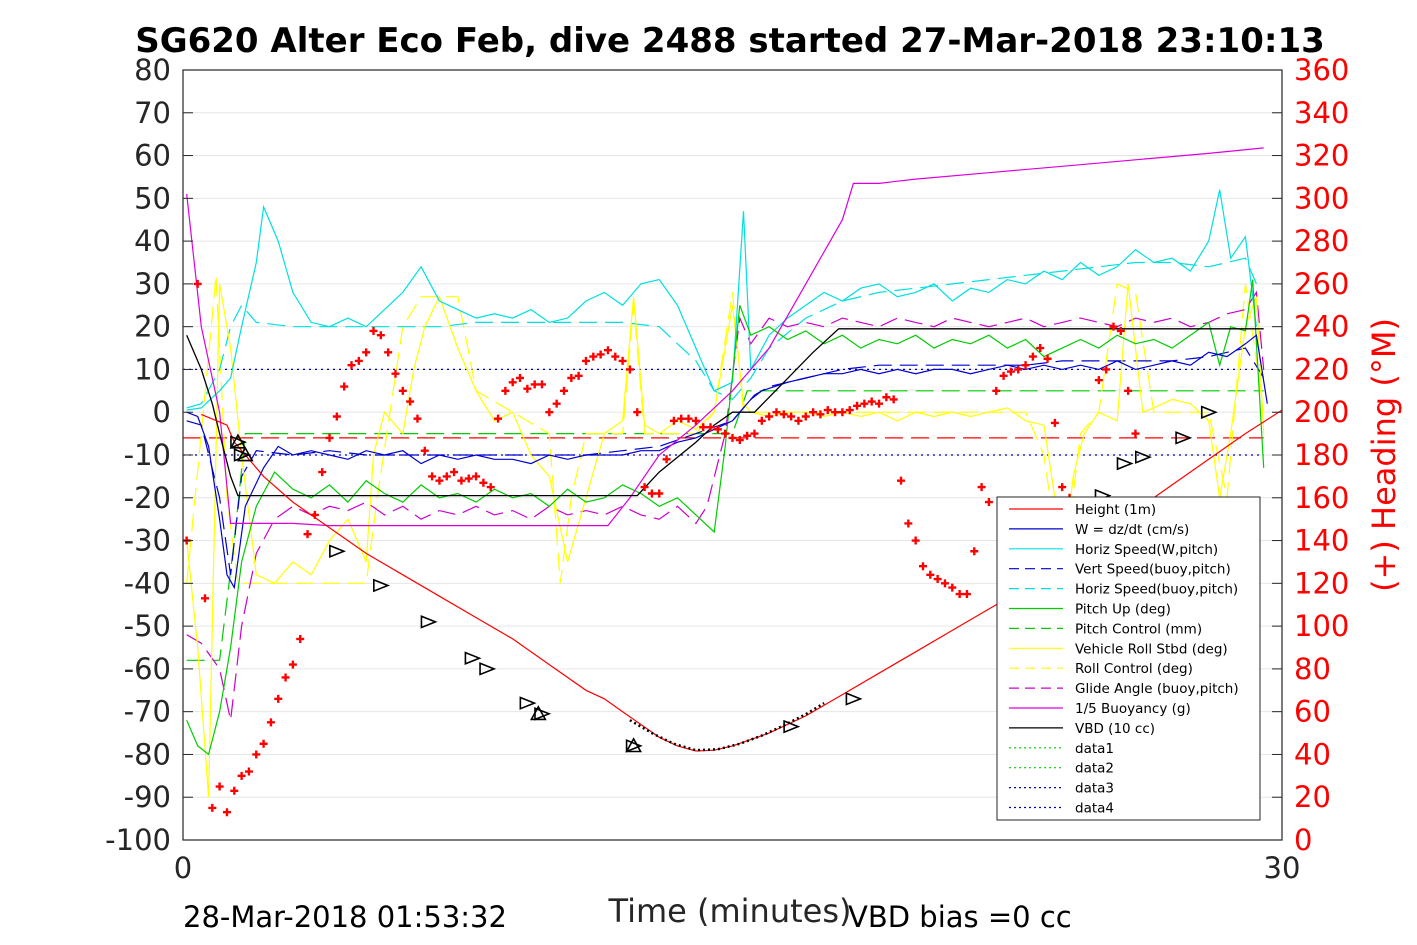  What do you see at coordinates (147, 754) in the screenshot?
I see `left-tick-label-16: -80` at bounding box center [147, 754].